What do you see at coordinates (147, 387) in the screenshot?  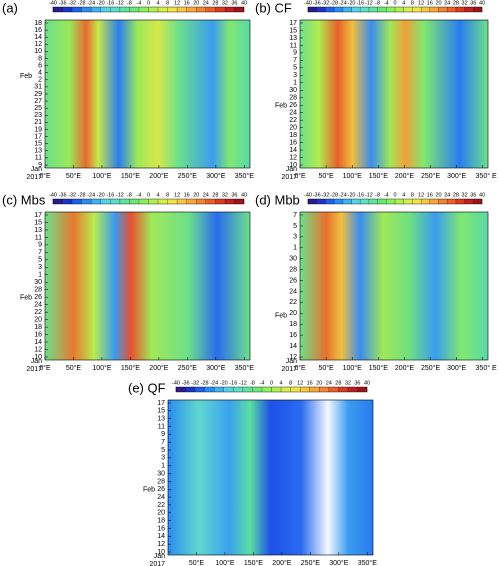 I see `panel-label: (e) QF` at bounding box center [147, 387].